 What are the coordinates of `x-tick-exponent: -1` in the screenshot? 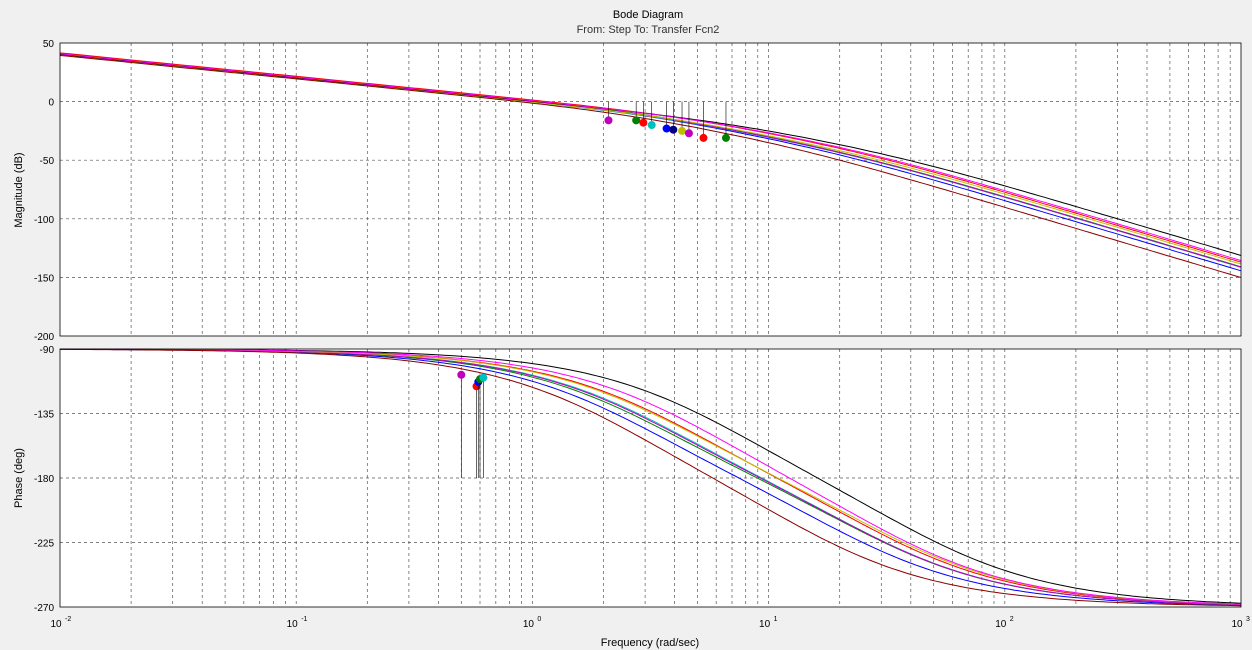 It's located at (304, 619).